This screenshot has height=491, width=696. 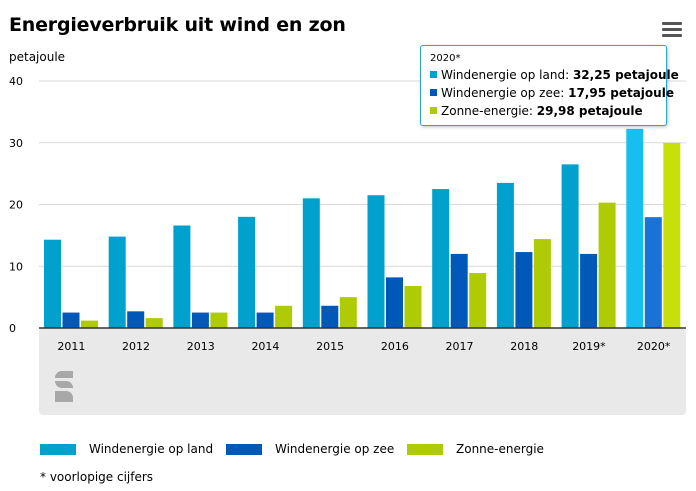 What do you see at coordinates (12, 328) in the screenshot?
I see `y-tick-label: 0` at bounding box center [12, 328].